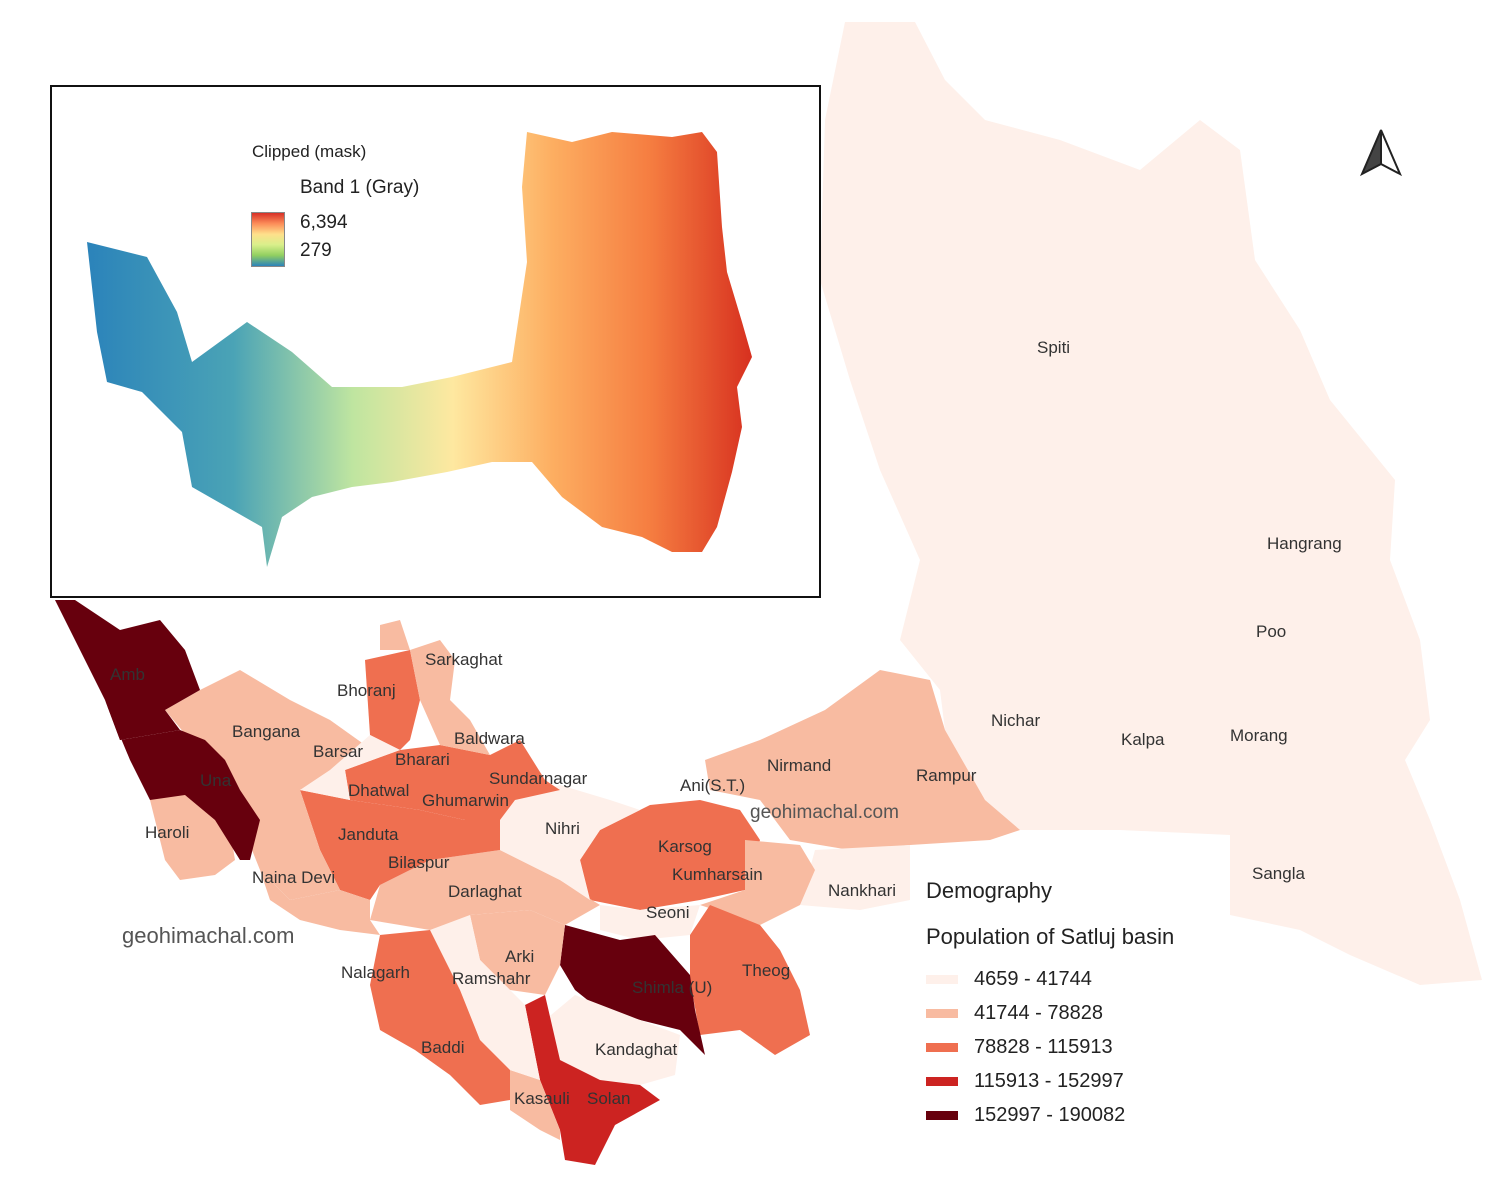  I want to click on district-label: Ani(S.T.), so click(712, 785).